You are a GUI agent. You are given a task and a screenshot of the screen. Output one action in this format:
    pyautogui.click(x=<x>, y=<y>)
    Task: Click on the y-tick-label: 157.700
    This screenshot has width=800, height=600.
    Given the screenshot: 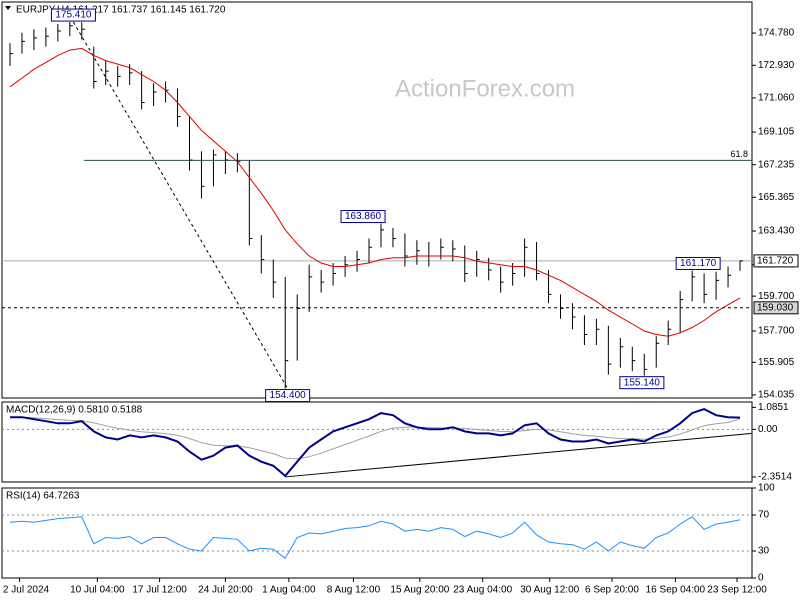 What is the action you would take?
    pyautogui.click(x=776, y=331)
    